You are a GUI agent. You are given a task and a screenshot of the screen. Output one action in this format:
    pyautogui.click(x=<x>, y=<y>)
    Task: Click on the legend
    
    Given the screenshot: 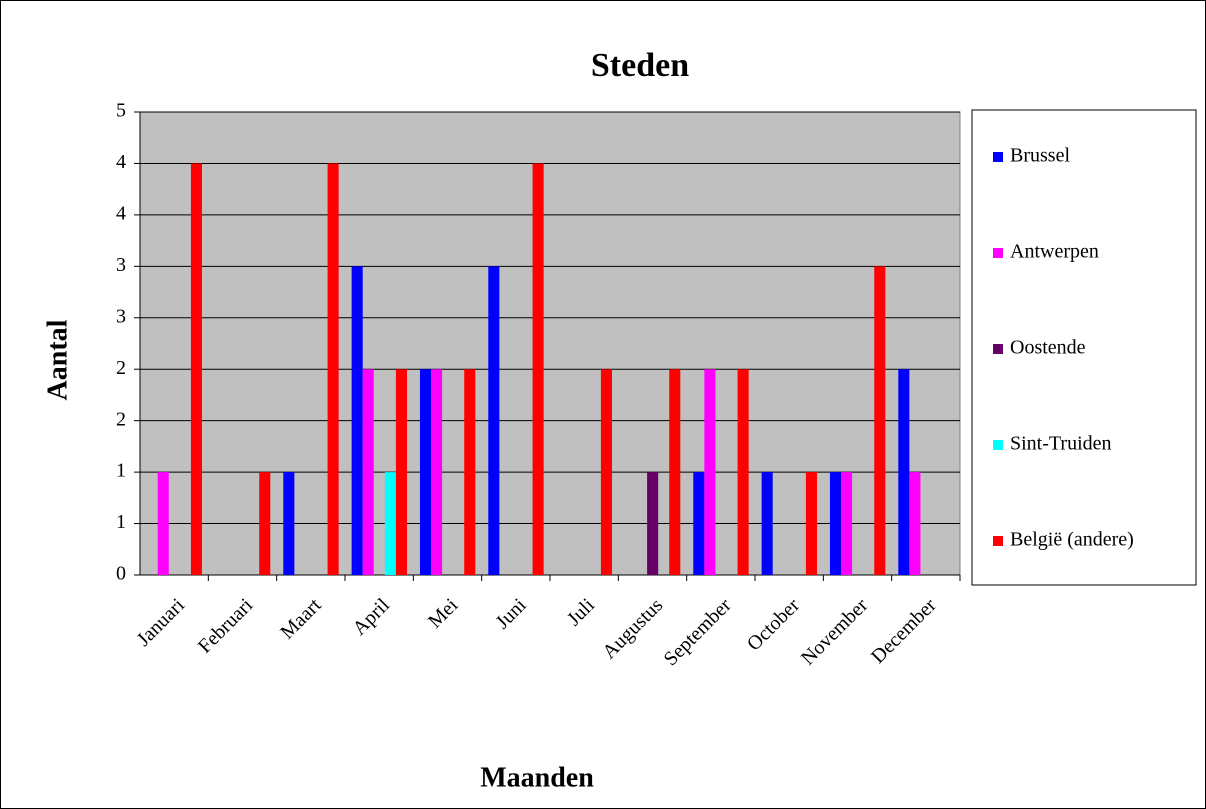 What is the action you would take?
    pyautogui.click(x=1084, y=347)
    